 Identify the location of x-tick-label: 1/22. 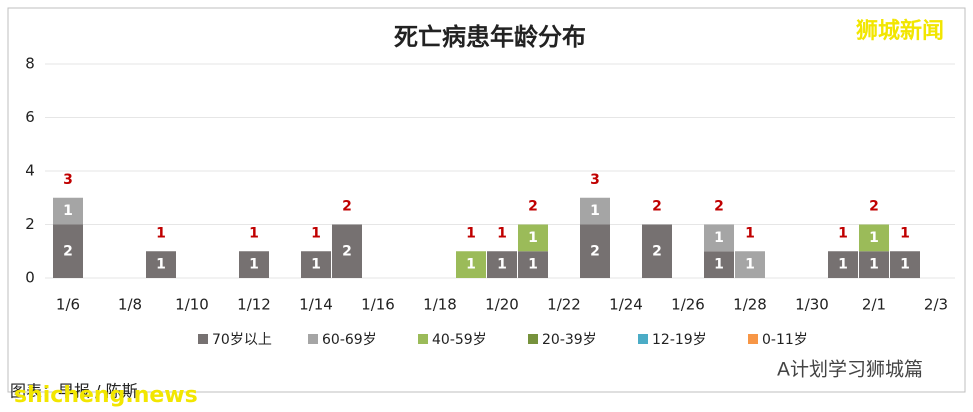
(564, 305).